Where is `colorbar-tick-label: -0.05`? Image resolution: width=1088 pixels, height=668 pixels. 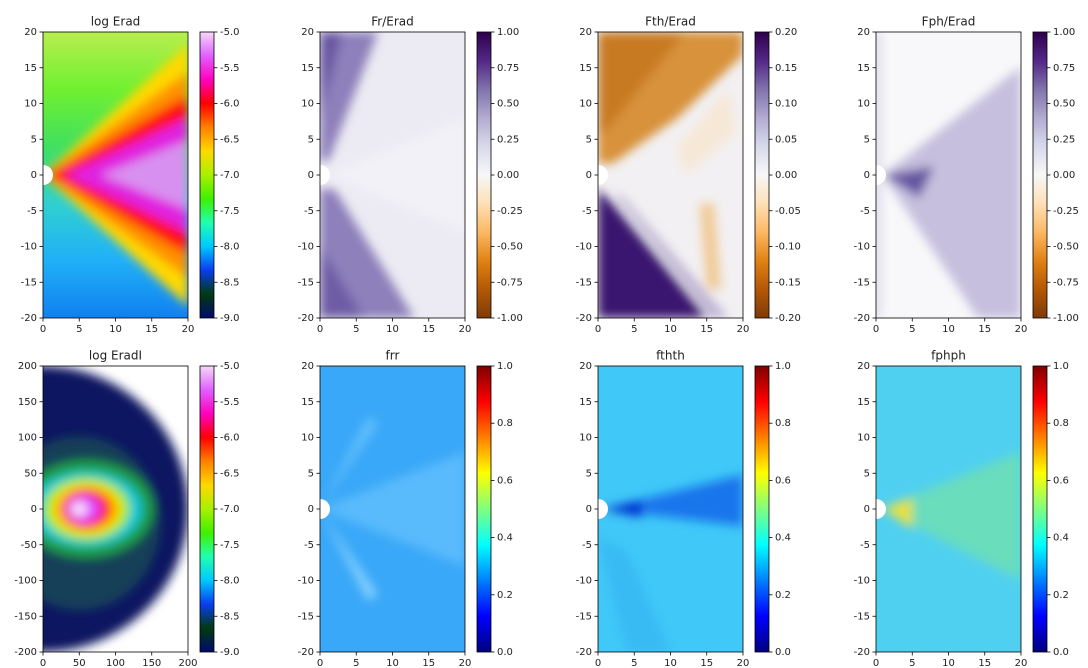
colorbar-tick-label: -0.05 is located at coordinates (788, 211).